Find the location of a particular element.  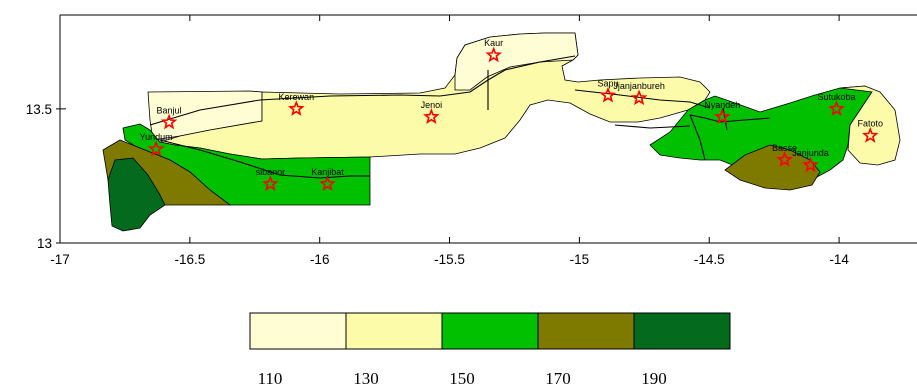

station-label: Nyandeh is located at coordinates (722, 105).